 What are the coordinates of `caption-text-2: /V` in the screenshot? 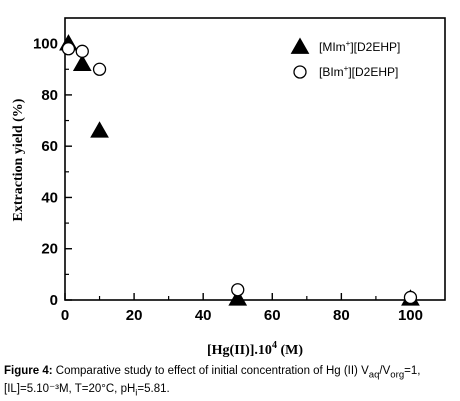 It's located at (385, 371).